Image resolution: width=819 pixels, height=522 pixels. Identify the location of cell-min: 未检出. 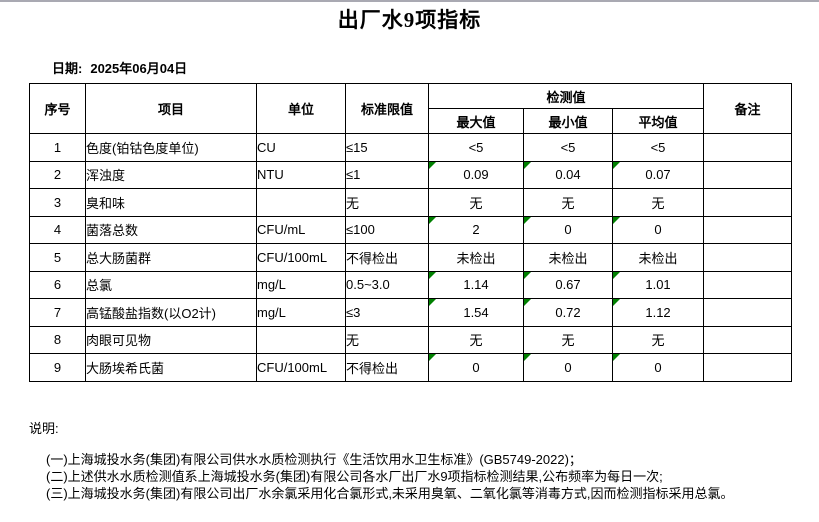
(568, 257).